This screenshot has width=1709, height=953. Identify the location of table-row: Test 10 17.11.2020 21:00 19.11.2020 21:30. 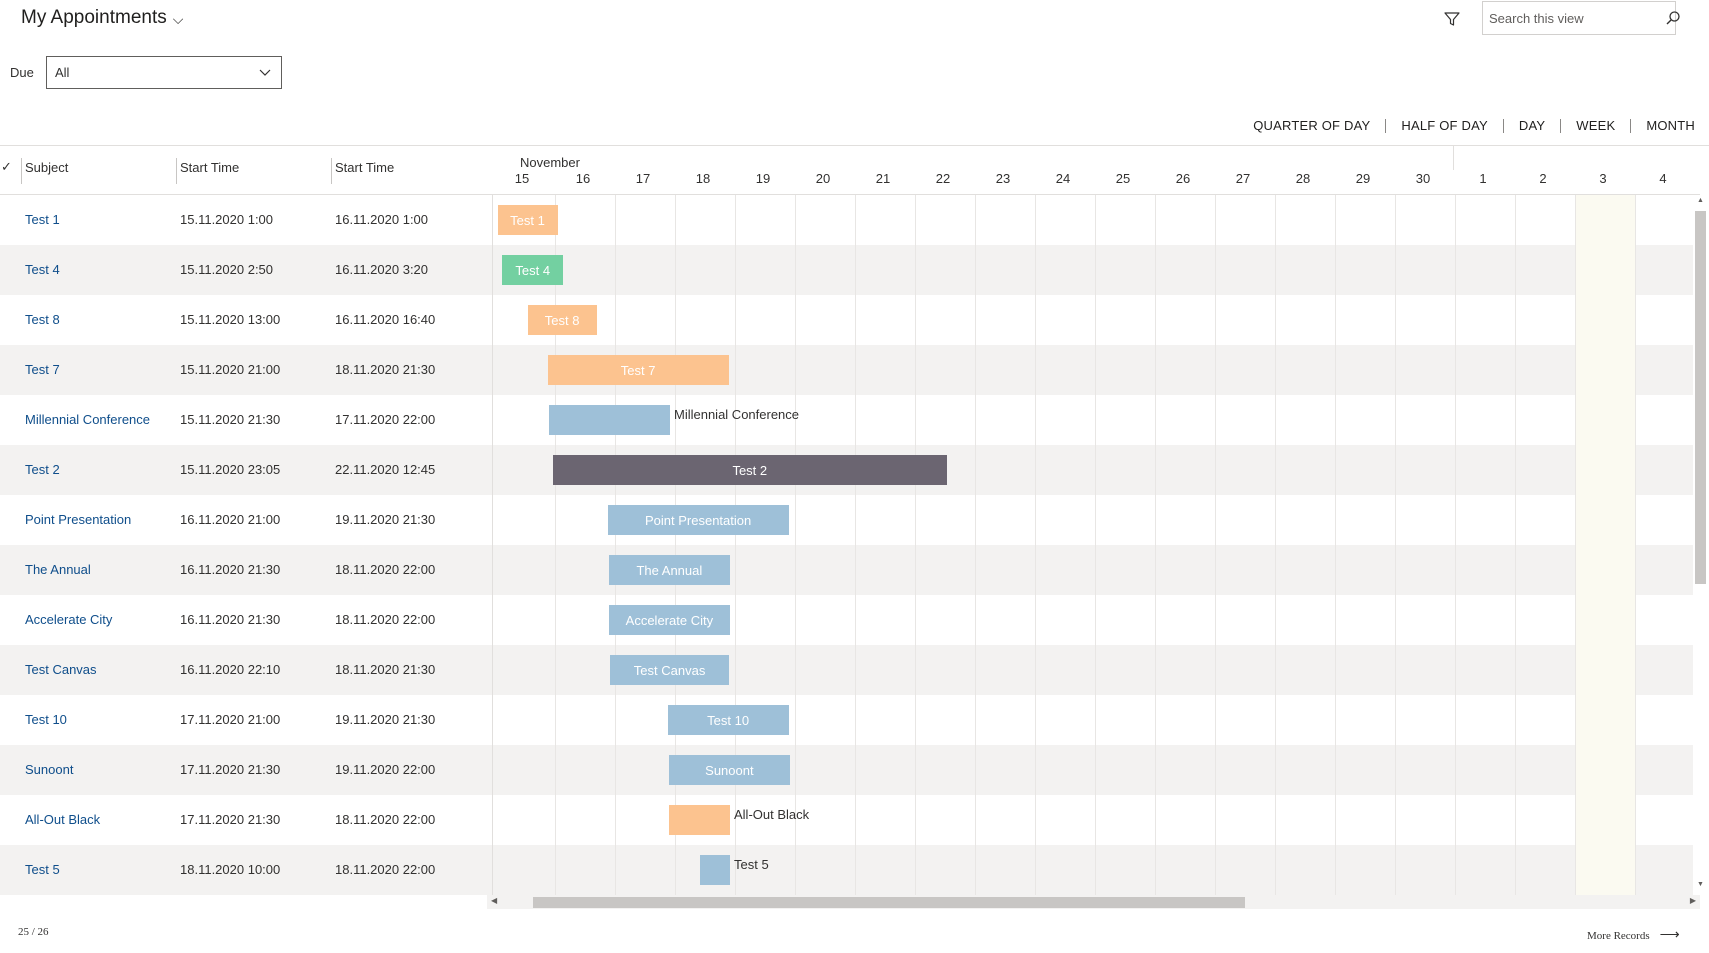
(846, 720).